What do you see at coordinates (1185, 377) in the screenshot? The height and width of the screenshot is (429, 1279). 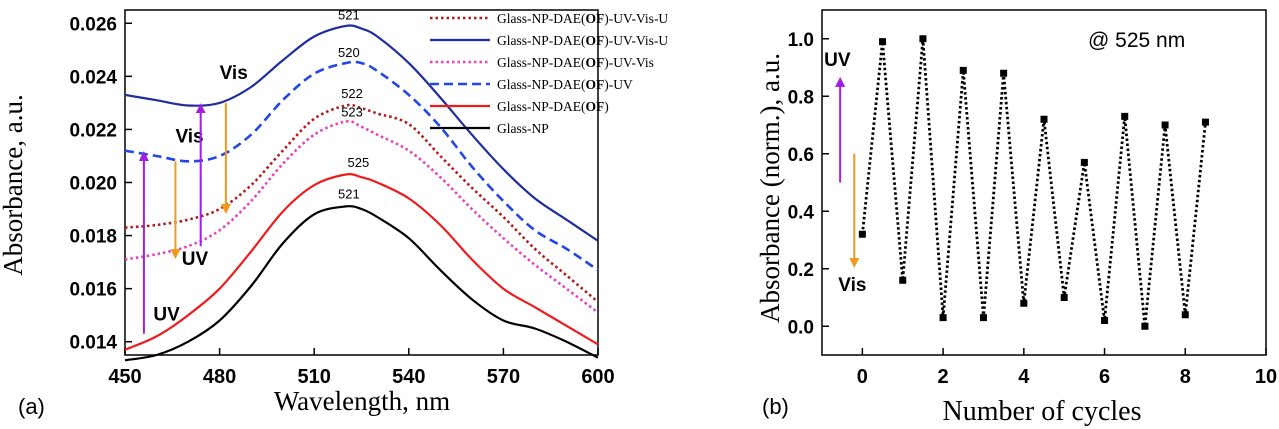 I see `x-tick-label: 8` at bounding box center [1185, 377].